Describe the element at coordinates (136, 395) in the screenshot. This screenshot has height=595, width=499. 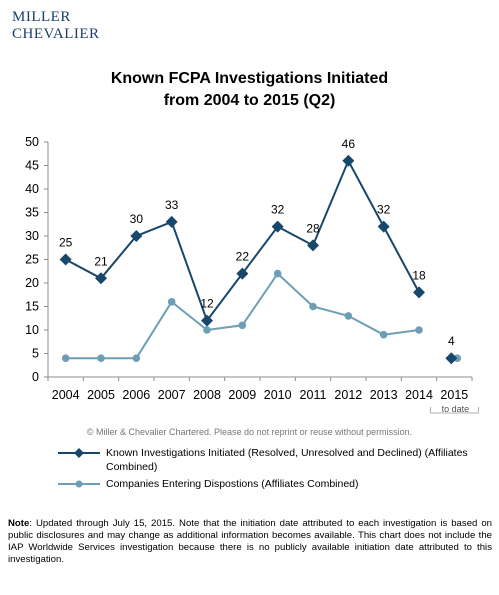
I see `x-tick-label: 2006` at that location.